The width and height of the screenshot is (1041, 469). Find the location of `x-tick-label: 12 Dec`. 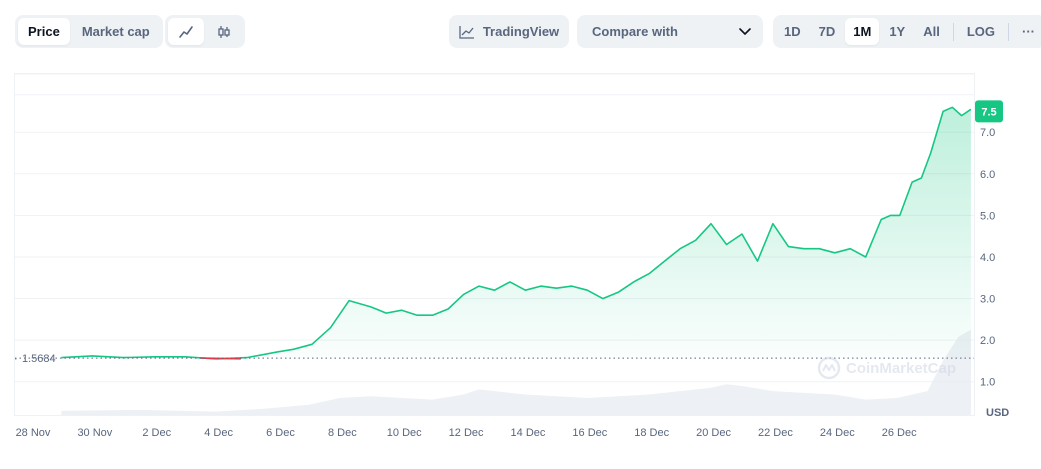

x-tick-label: 12 Dec is located at coordinates (466, 433).